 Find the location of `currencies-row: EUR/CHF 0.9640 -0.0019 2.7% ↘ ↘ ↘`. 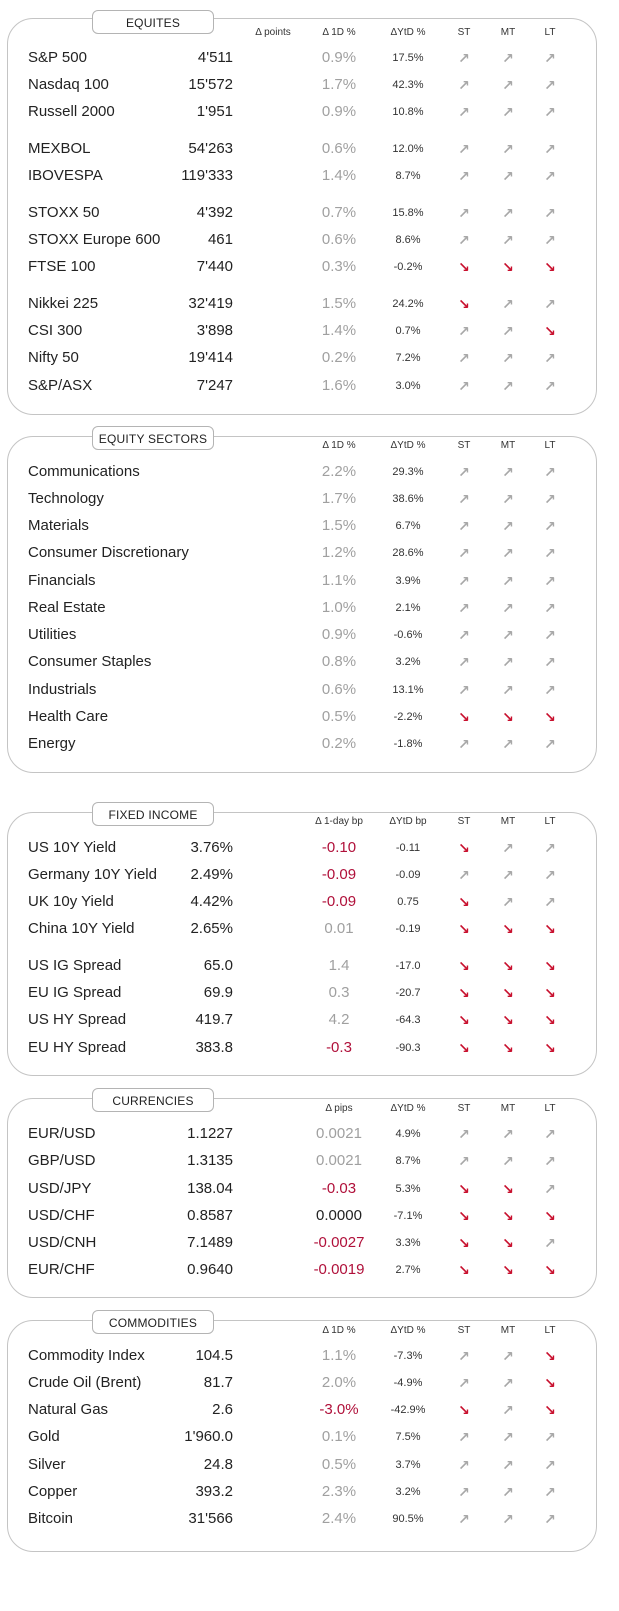

currencies-row: EUR/CHF 0.9640 -0.0019 2.7% ↘ ↘ ↘ is located at coordinates (309, 1270).